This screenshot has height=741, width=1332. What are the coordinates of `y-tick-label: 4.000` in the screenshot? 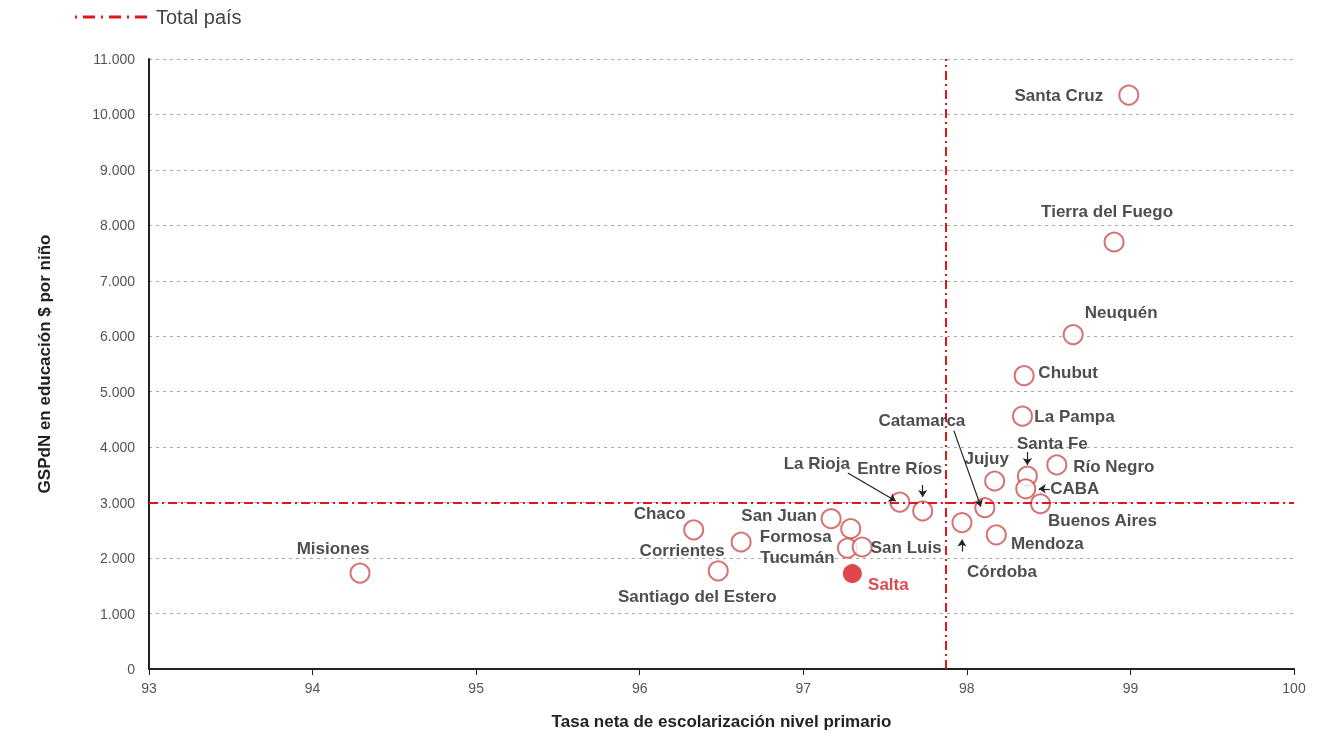 It's located at (117, 447).